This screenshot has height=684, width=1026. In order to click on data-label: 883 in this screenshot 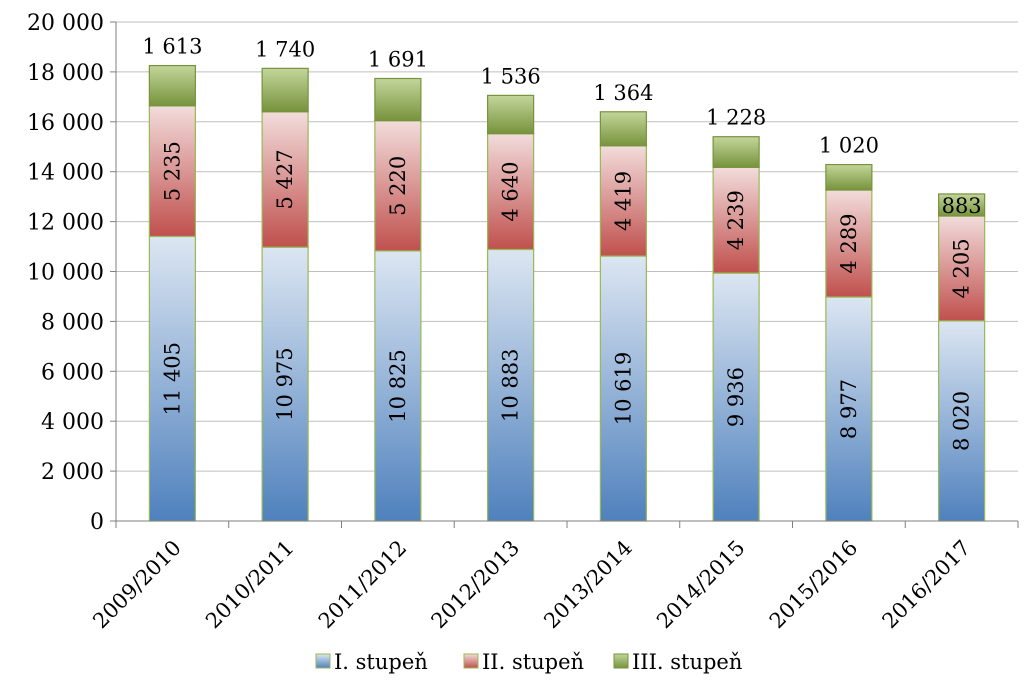, I will do `click(962, 206)`.